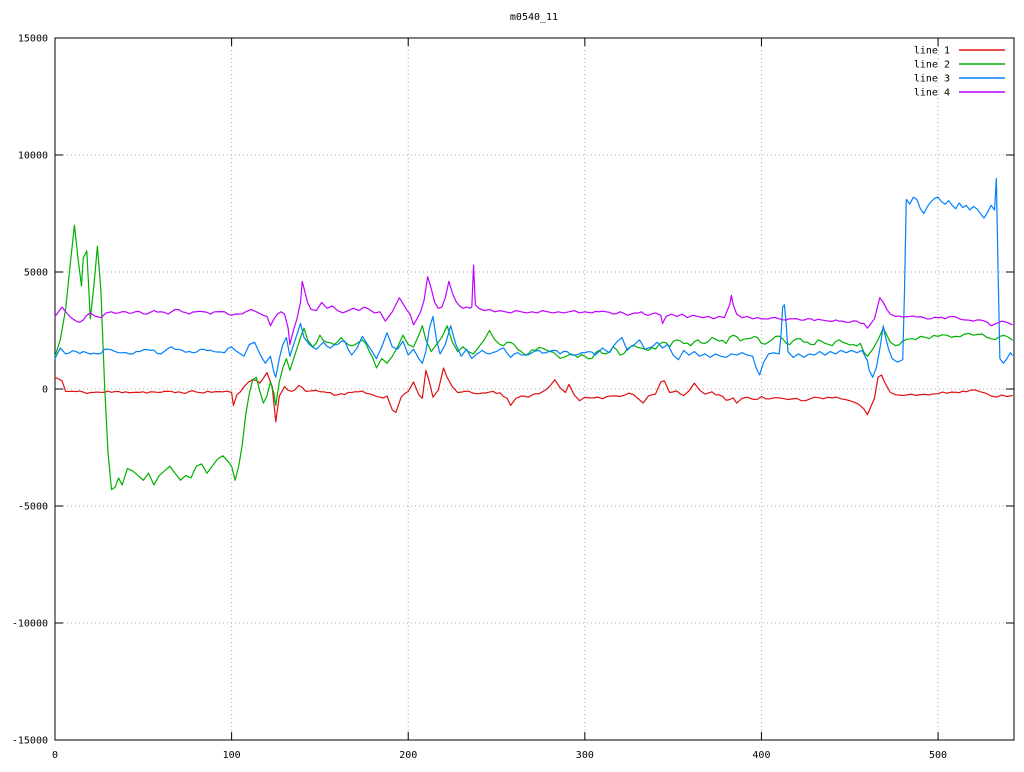 Image resolution: width=1024 pixels, height=772 pixels. Describe the element at coordinates (30, 624) in the screenshot. I see `y-tick-label: -10000` at that location.